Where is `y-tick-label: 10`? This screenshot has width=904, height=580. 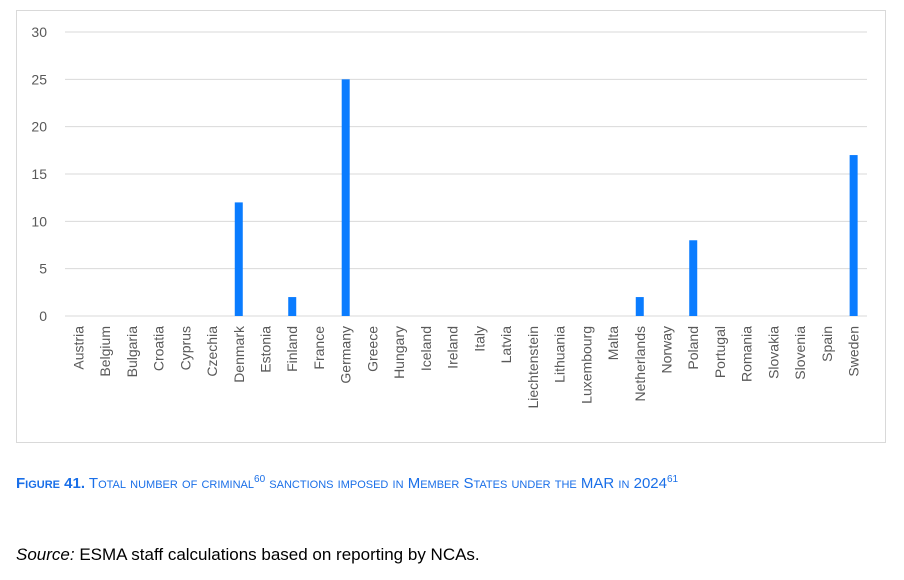 y-tick-label: 10 is located at coordinates (39, 221).